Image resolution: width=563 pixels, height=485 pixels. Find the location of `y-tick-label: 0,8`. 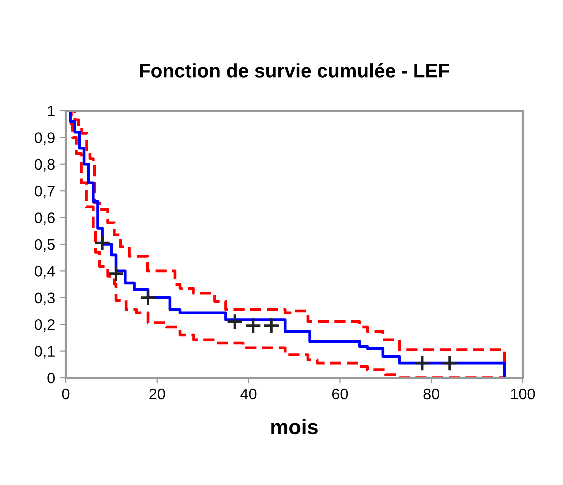

y-tick-label: 0,8 is located at coordinates (44, 165).